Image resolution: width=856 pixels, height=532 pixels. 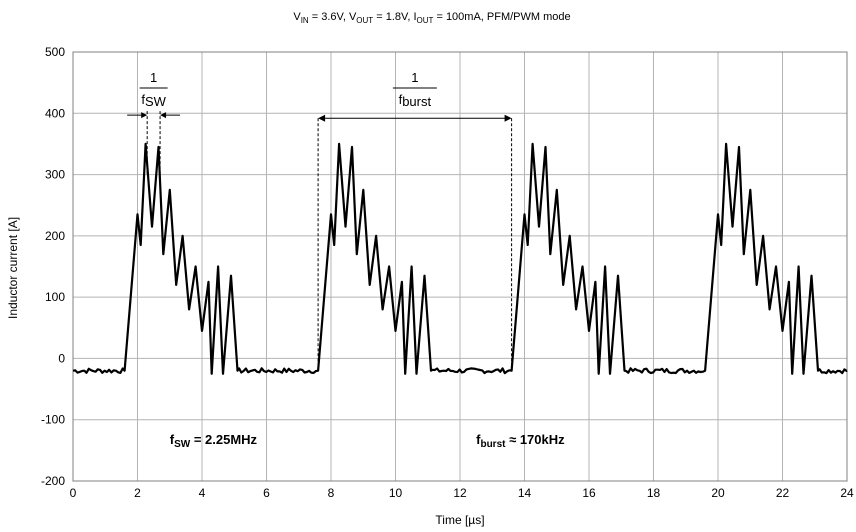 I want to click on fburst-arrowhead-left, so click(x=322, y=118).